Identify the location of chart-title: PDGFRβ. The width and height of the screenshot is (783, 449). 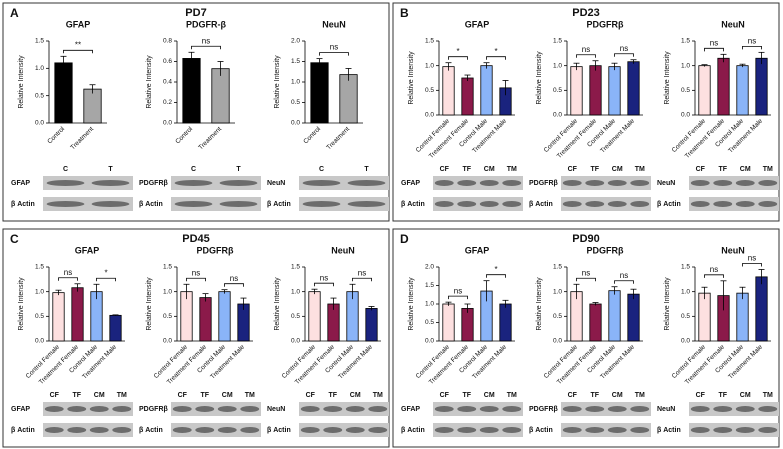
(216, 250).